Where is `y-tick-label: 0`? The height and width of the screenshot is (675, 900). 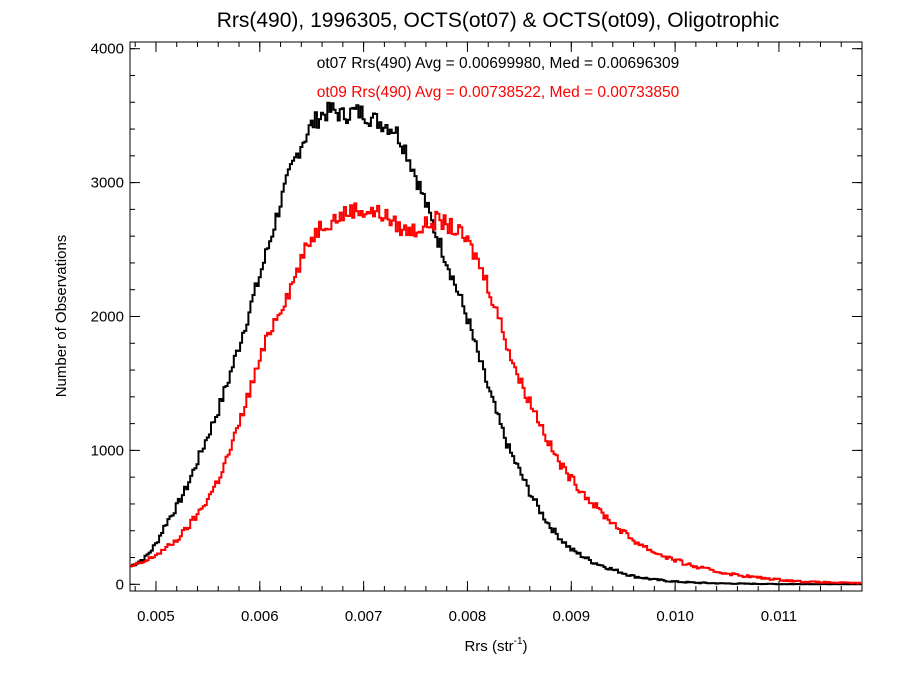 y-tick-label: 0 is located at coordinates (120, 584).